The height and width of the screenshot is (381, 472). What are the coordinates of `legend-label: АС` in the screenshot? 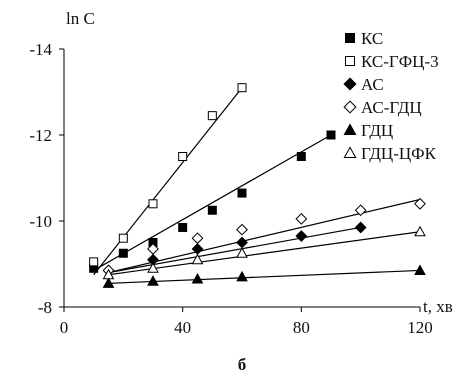 It's located at (372, 84).